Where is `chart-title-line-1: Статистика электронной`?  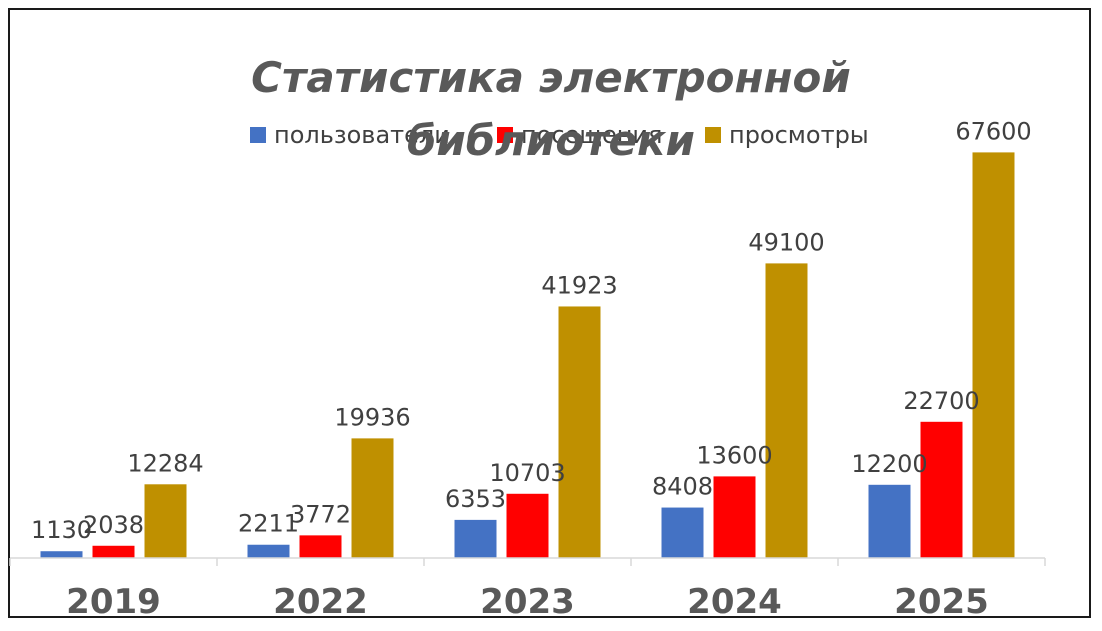 chart-title-line-1: Статистика электронной is located at coordinates (551, 77).